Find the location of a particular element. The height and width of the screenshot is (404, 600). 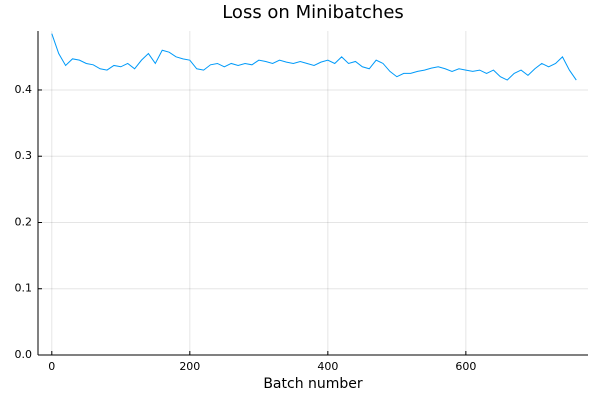

data-line is located at coordinates (314, 57).